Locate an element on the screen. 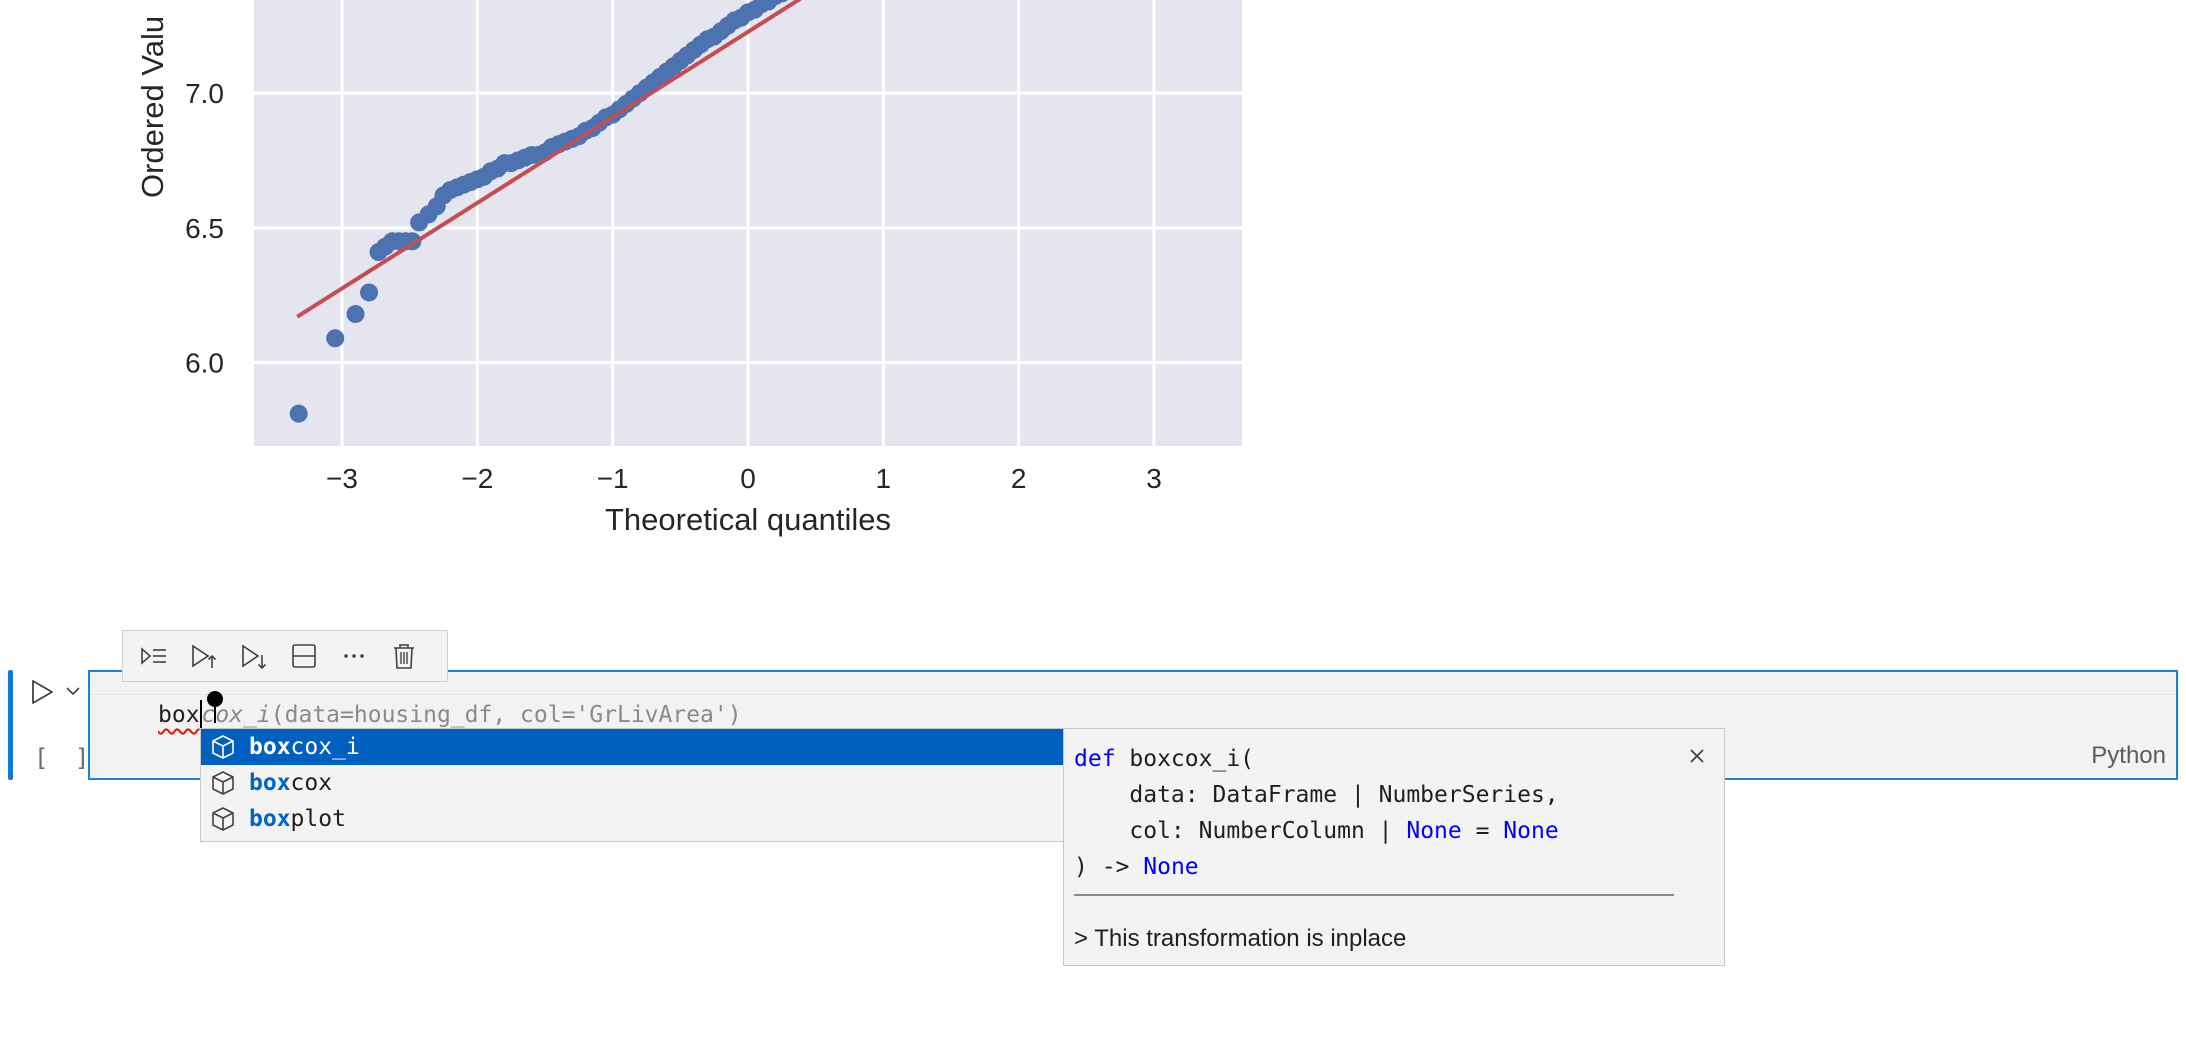 This screenshot has width=2186, height=1040. close-icon is located at coordinates (1697, 756).